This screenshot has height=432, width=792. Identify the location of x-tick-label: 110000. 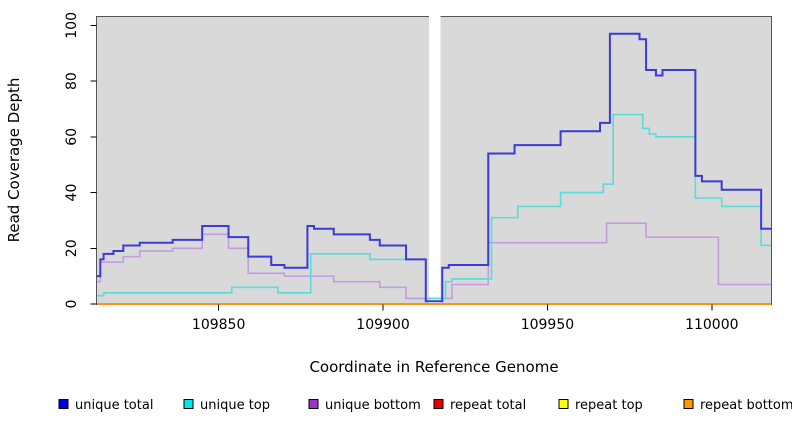
(711, 325).